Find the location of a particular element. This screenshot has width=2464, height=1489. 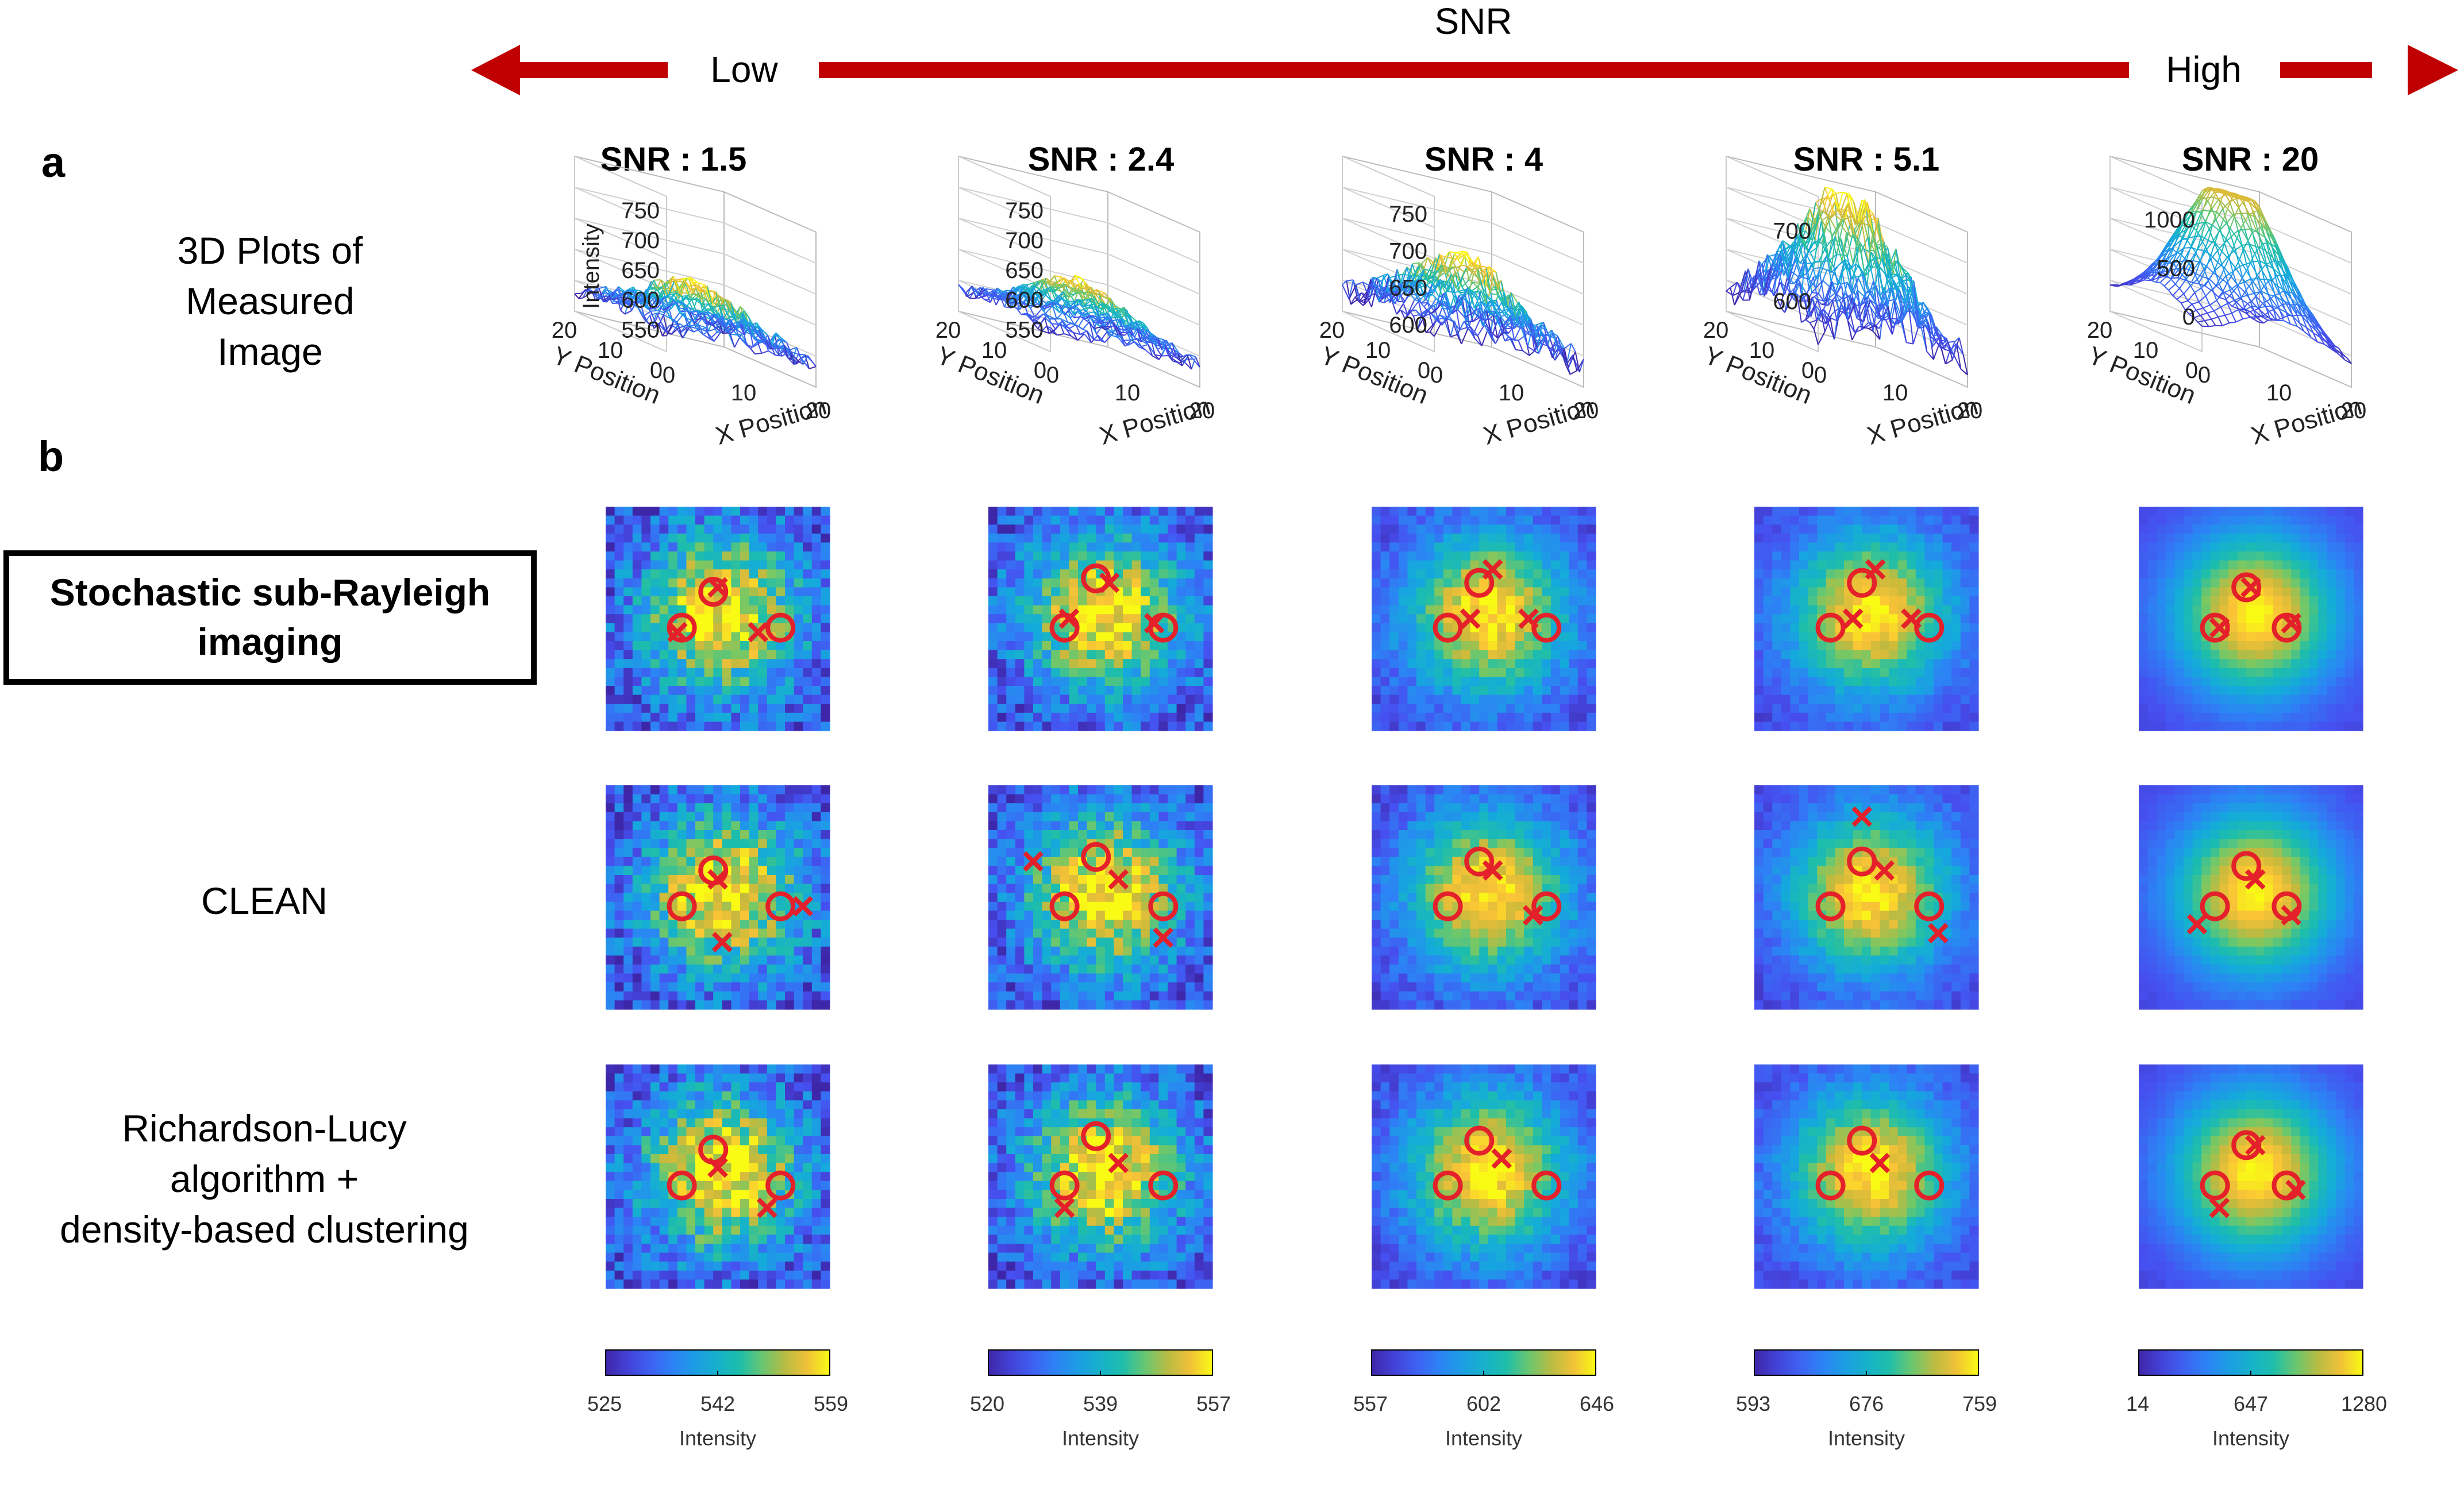

y-tick-label: 20 is located at coordinates (948, 330).